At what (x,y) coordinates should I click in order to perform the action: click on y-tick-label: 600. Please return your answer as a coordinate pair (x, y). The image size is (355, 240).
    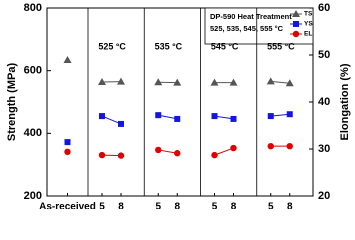
    Looking at the image, I should click on (33, 71).